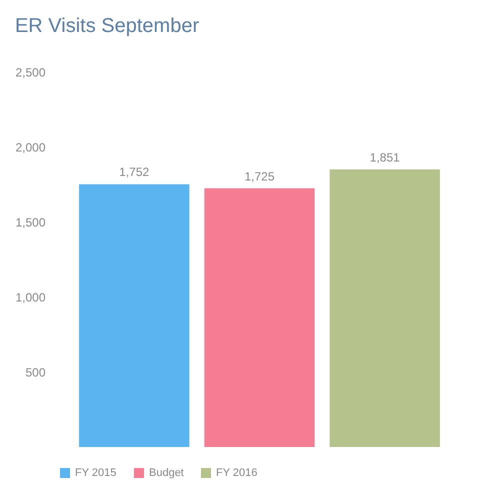  I want to click on y-tick-label: 2,500, so click(30, 73).